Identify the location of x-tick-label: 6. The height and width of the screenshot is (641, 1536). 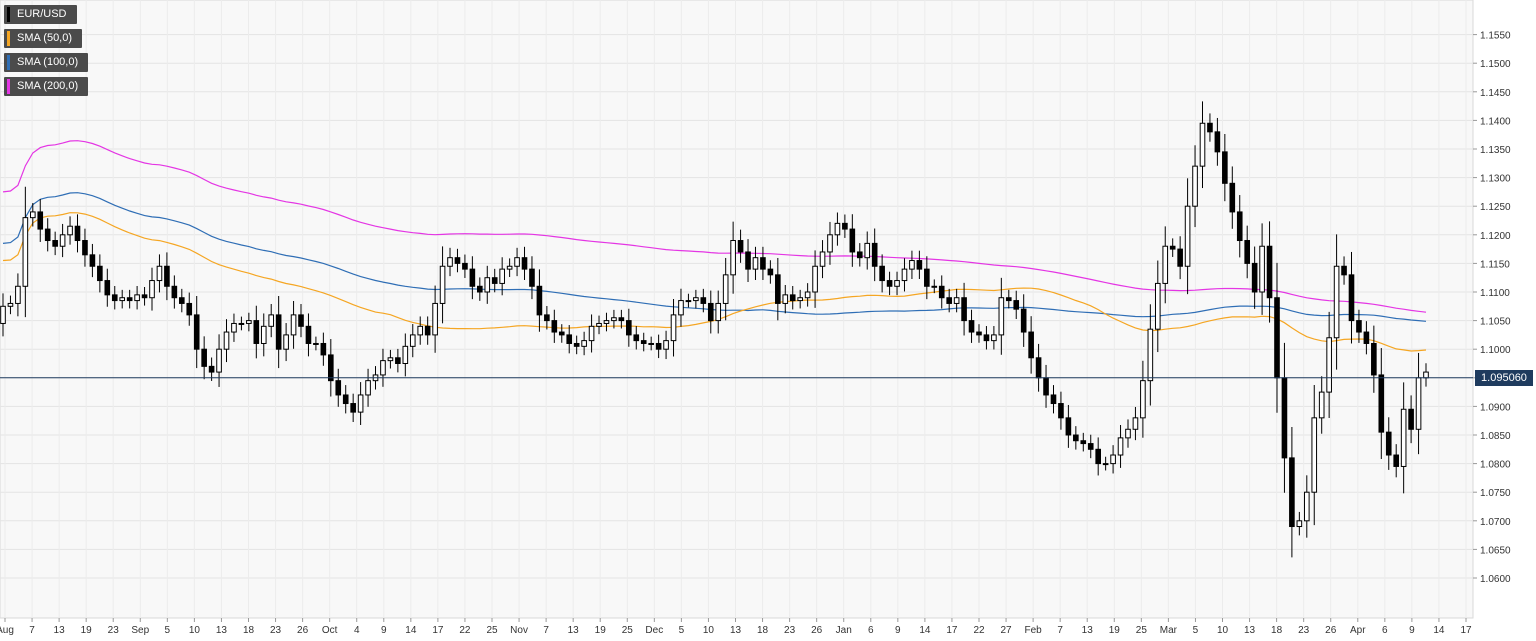
(871, 630).